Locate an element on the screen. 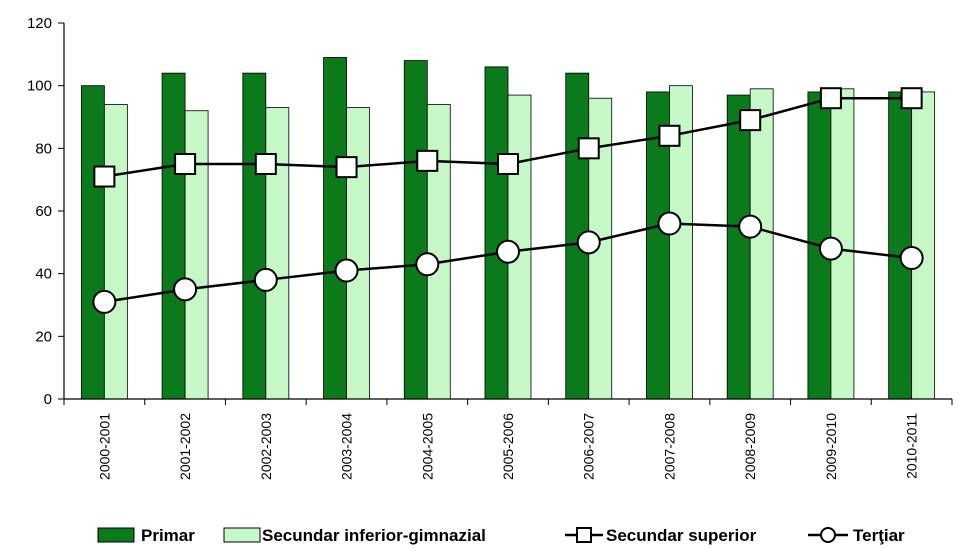 The height and width of the screenshot is (551, 962). x-tick-label: 2003-2004 is located at coordinates (347, 446).